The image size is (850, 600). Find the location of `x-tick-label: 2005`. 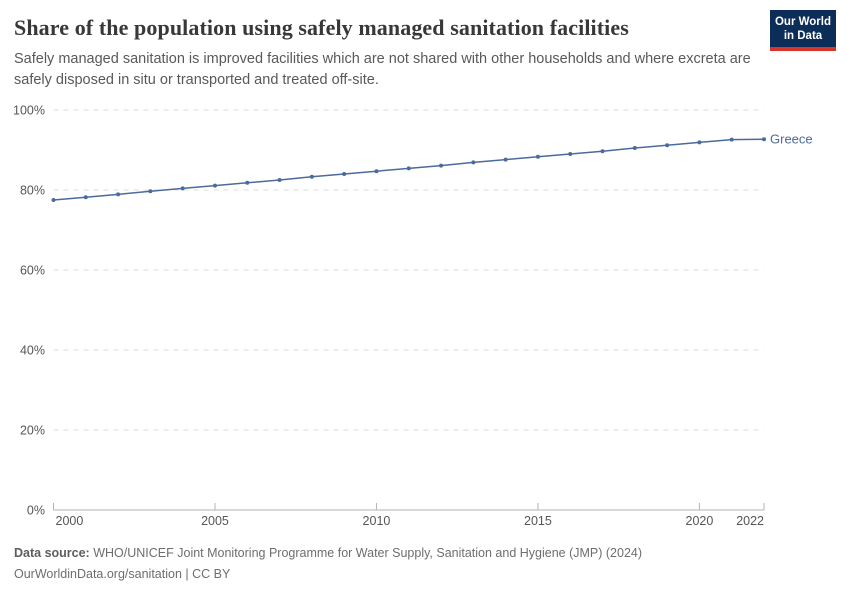

x-tick-label: 2005 is located at coordinates (215, 521).